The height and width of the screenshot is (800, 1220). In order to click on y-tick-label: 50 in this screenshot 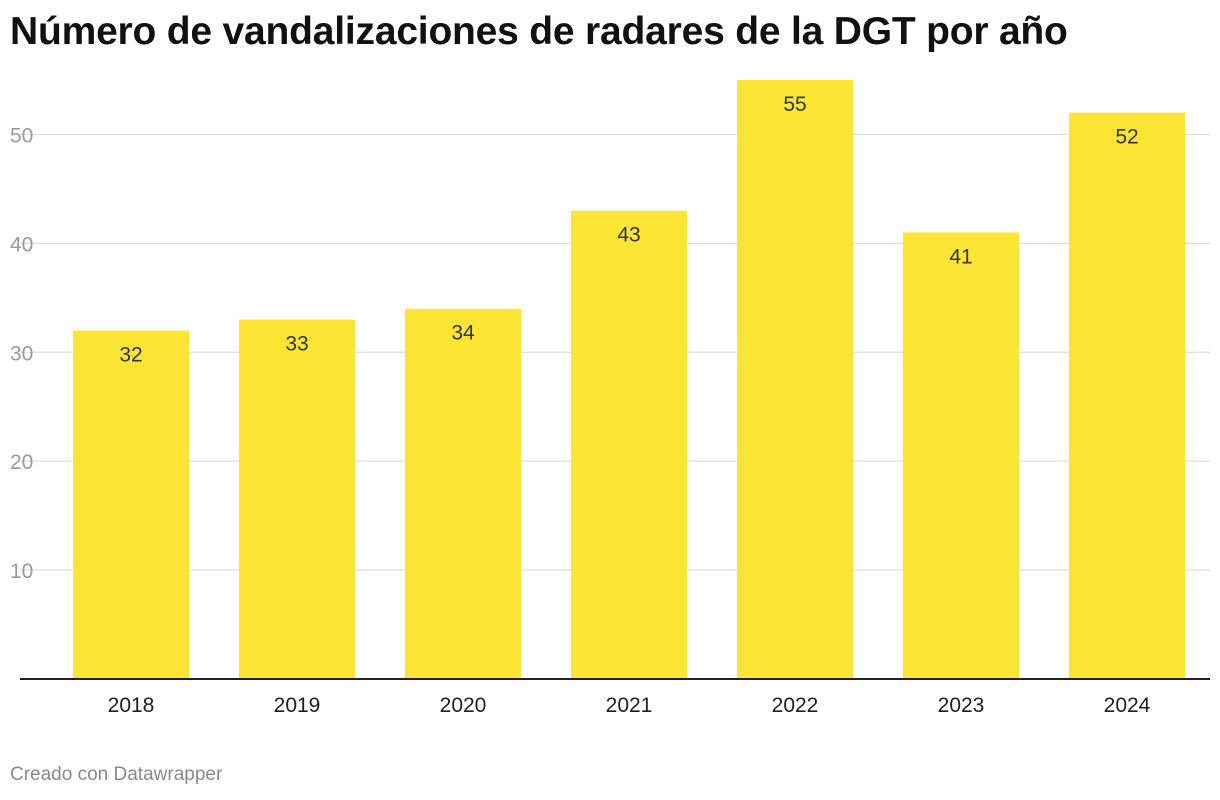, I will do `click(21, 135)`.